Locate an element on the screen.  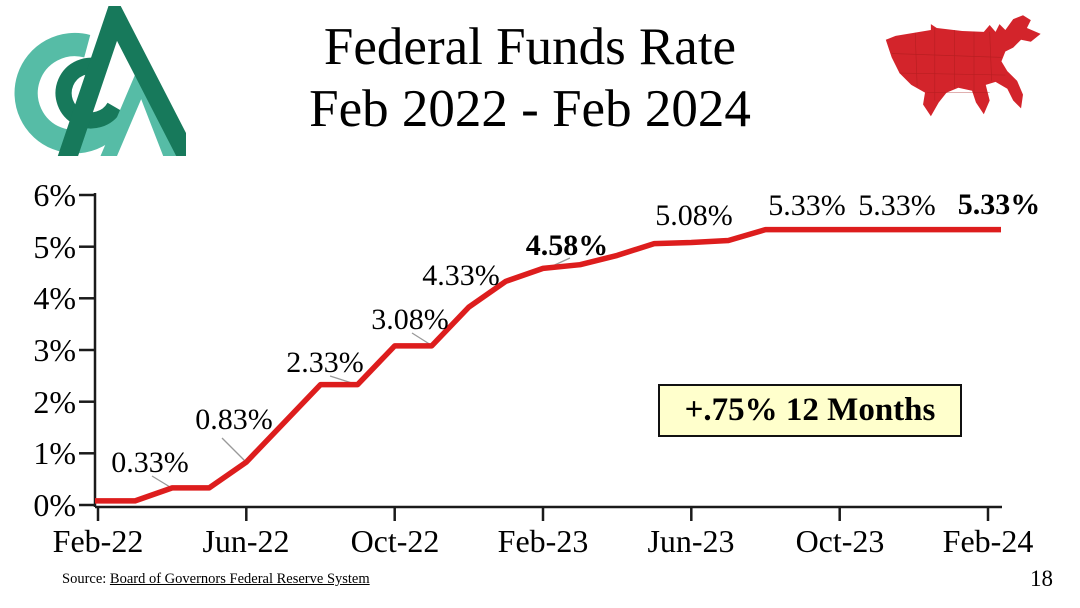
data-label-5-33-c: 5.33% is located at coordinates (999, 204).